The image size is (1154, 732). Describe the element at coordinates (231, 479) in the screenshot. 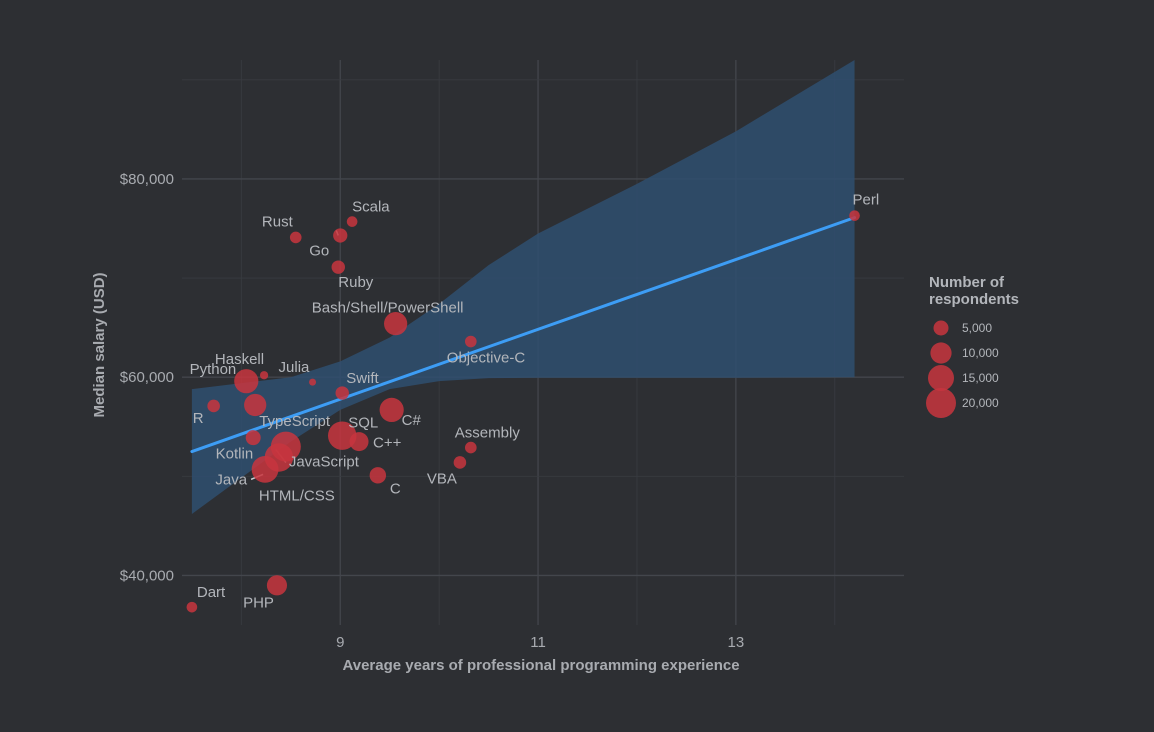

I see `label-java: Java` at that location.